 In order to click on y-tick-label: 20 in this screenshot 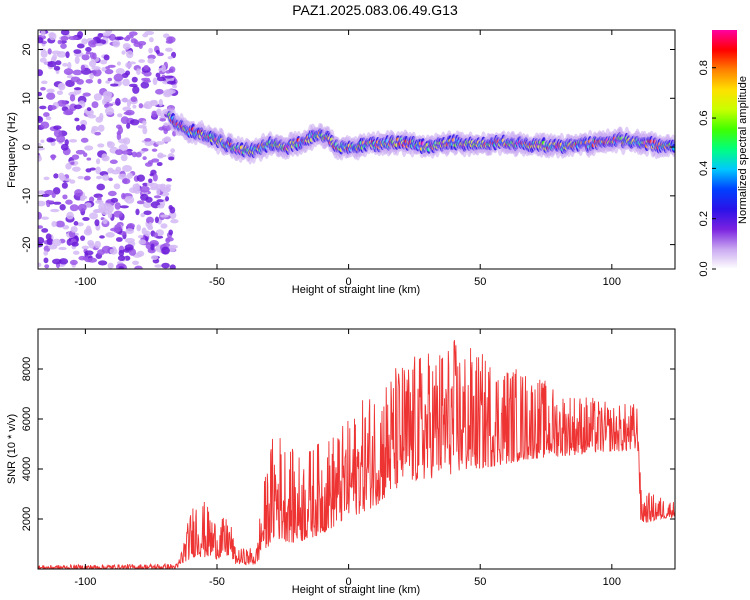, I will do `click(27, 49)`.